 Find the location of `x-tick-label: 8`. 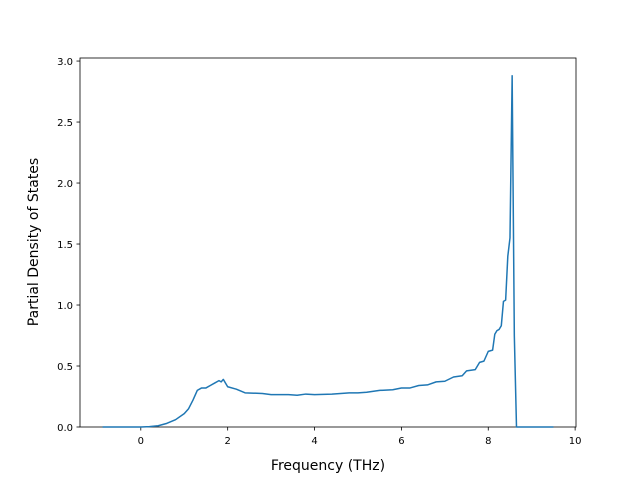

x-tick-label: 8 is located at coordinates (488, 441).